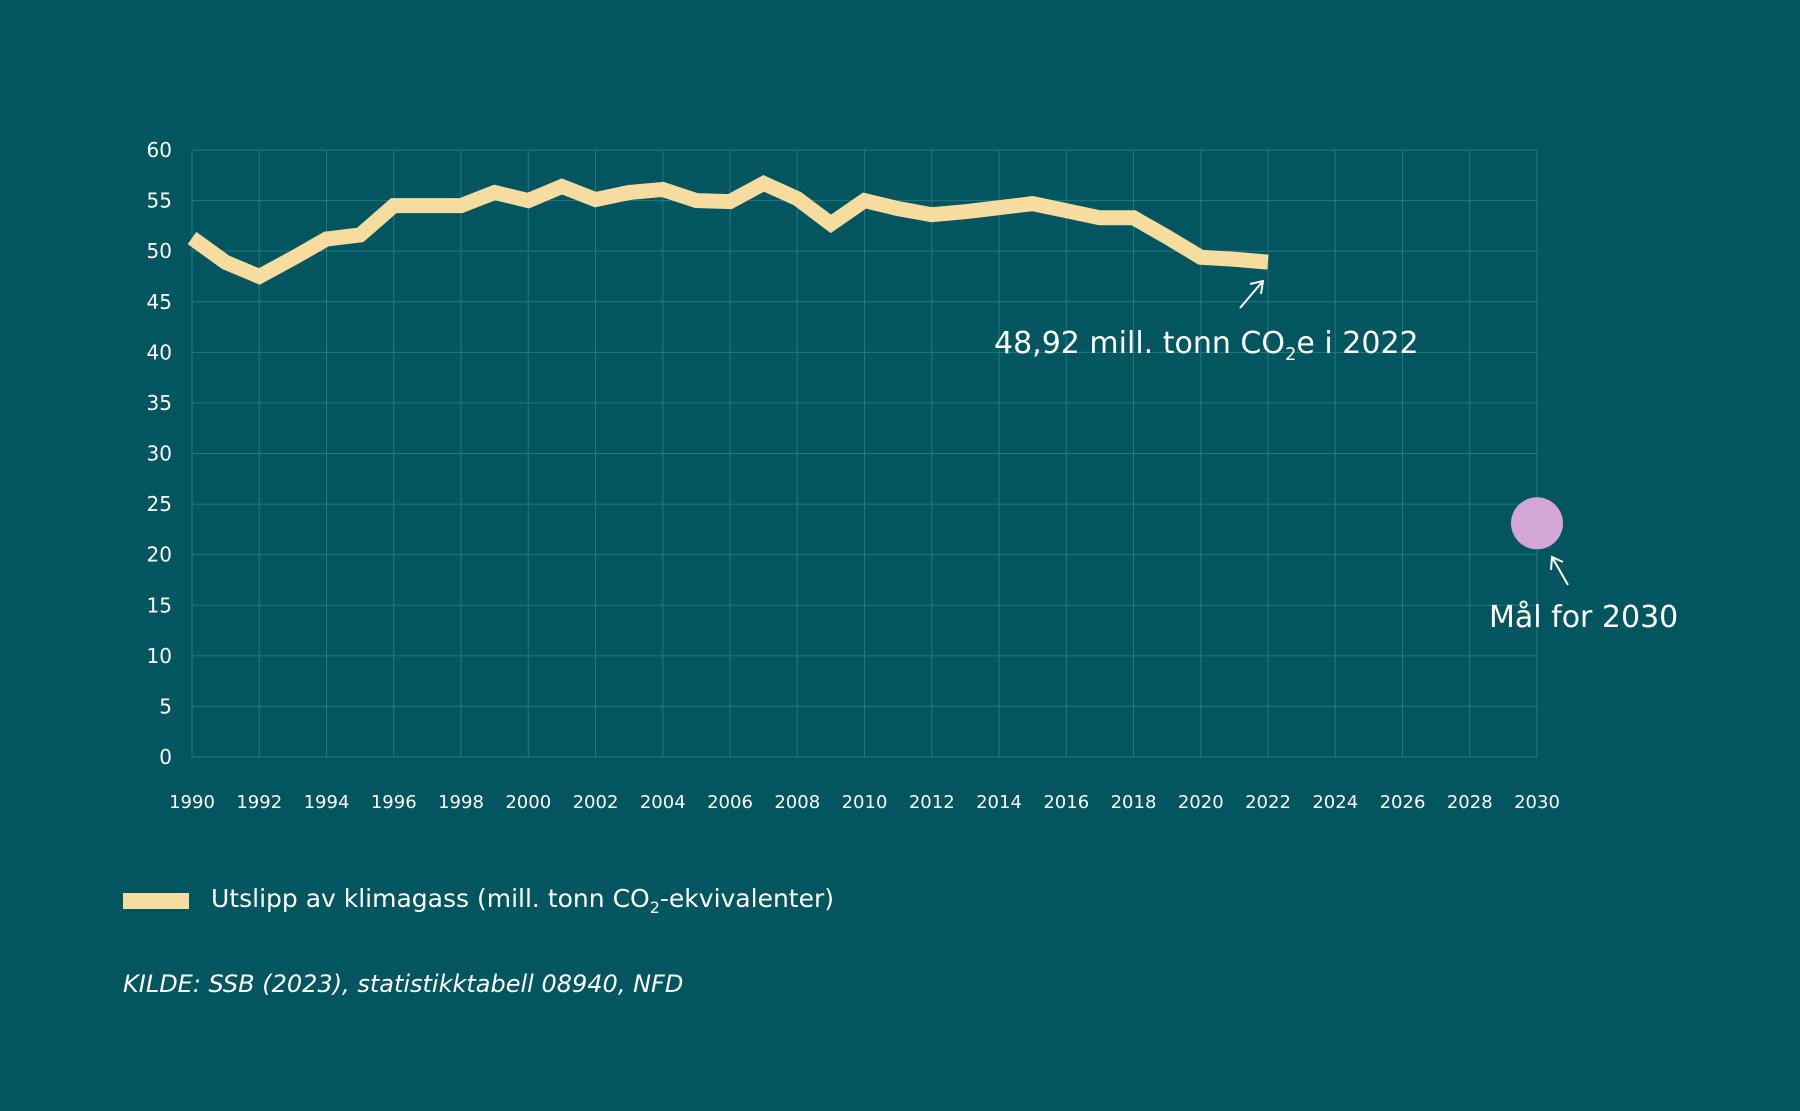 The width and height of the screenshot is (1800, 1111). What do you see at coordinates (1201, 802) in the screenshot?
I see `x-tick-label: 2020` at bounding box center [1201, 802].